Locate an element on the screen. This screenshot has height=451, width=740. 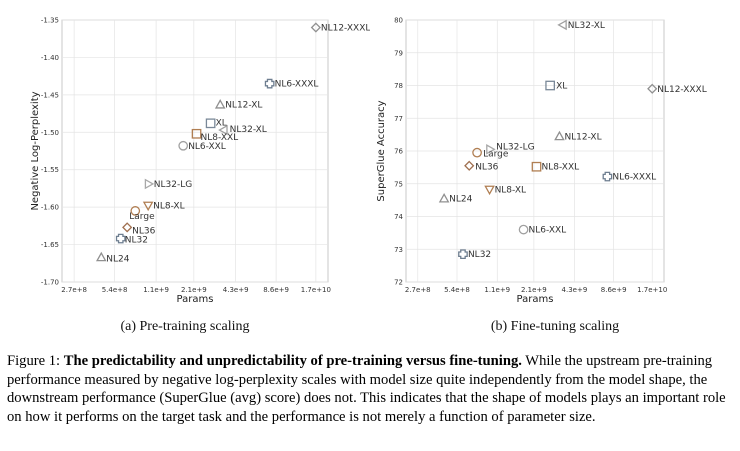
x-tick-label: 8.6e+9 is located at coordinates (276, 290).